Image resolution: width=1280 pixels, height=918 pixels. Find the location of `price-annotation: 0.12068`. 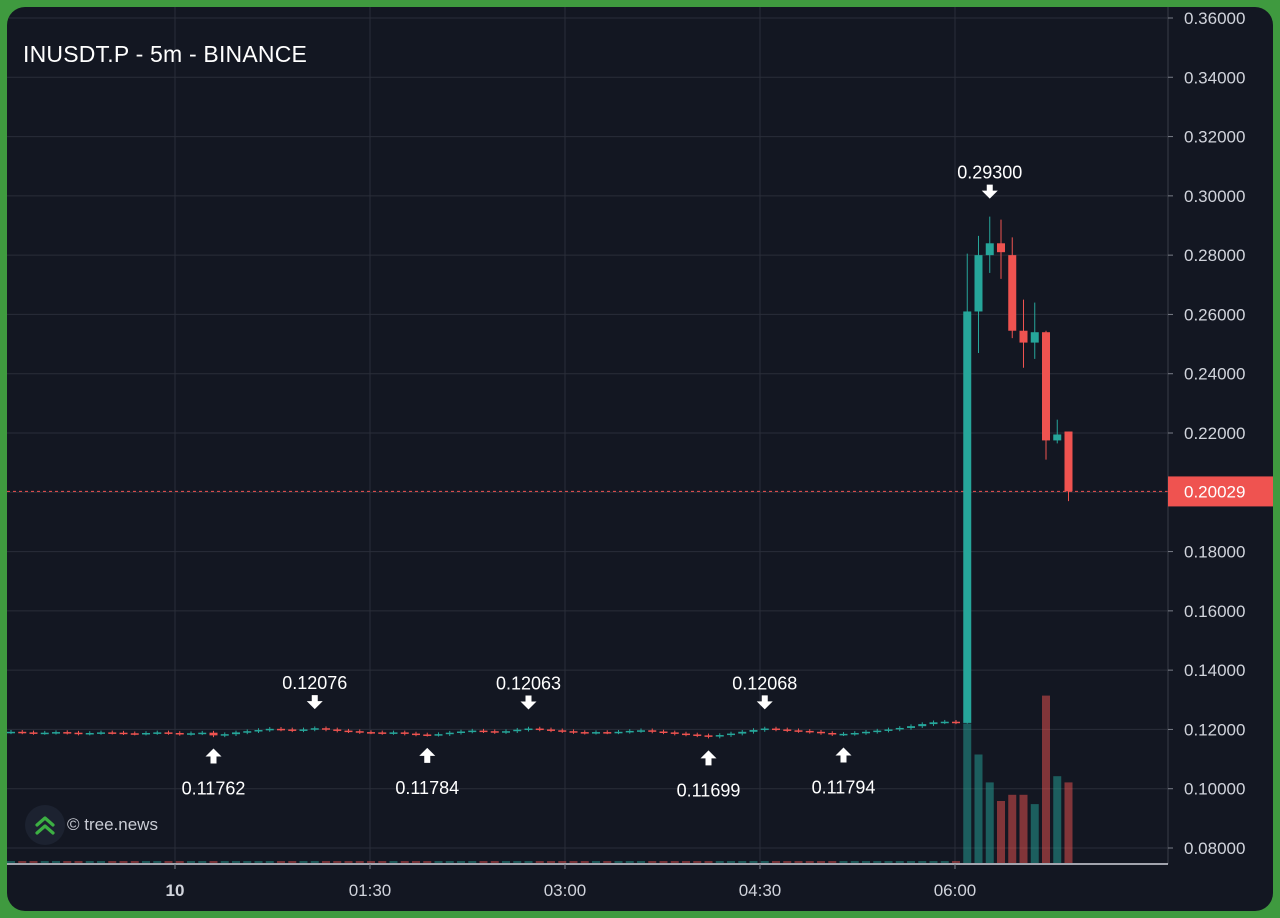

price-annotation: 0.12068 is located at coordinates (764, 691).